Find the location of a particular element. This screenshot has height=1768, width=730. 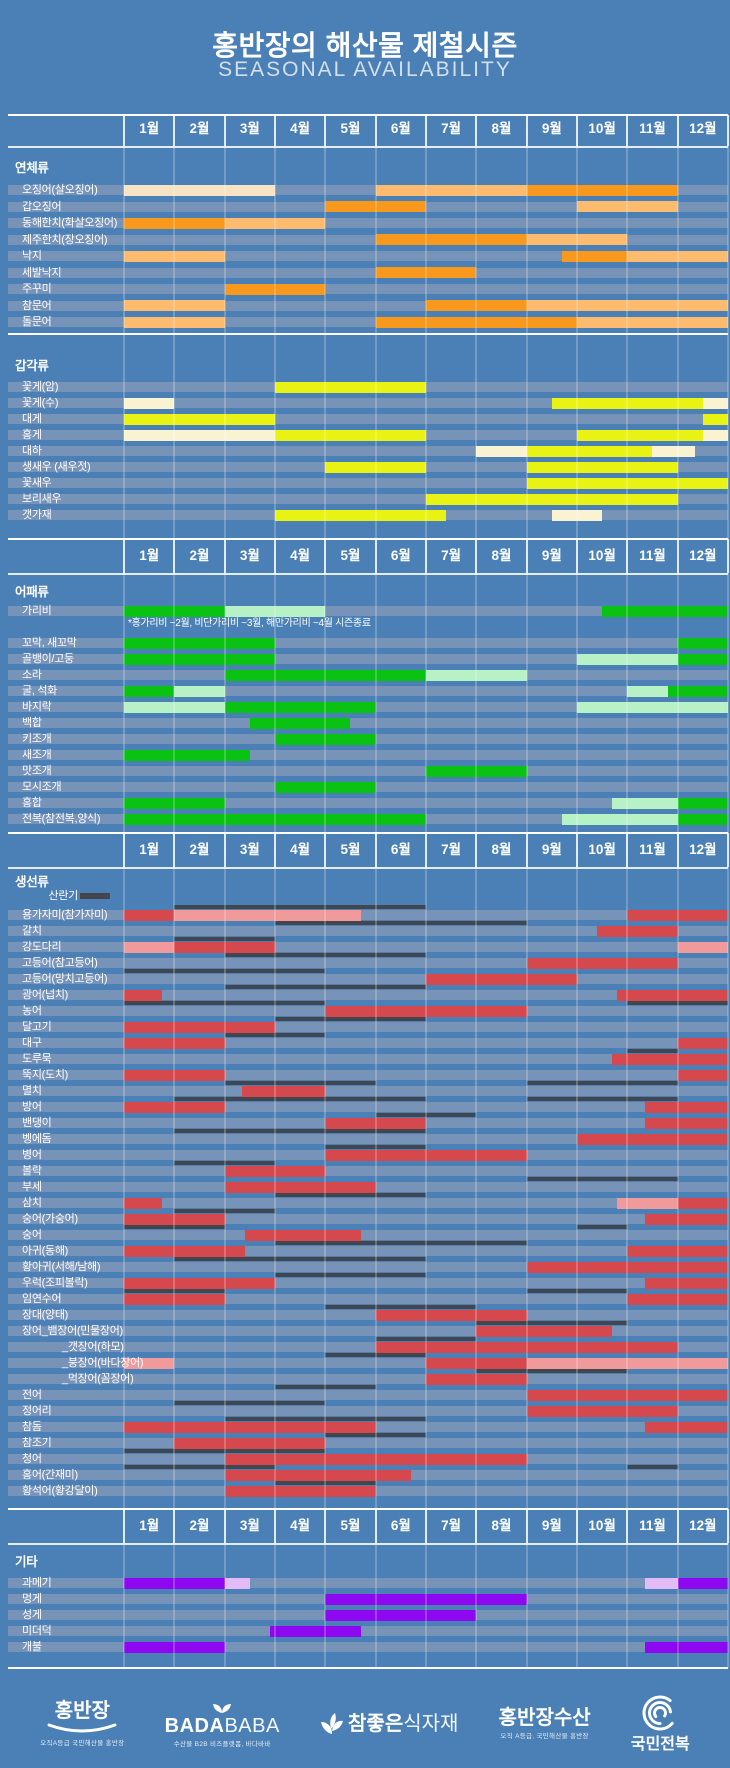

row-label: 개불 is located at coordinates (32, 1647).